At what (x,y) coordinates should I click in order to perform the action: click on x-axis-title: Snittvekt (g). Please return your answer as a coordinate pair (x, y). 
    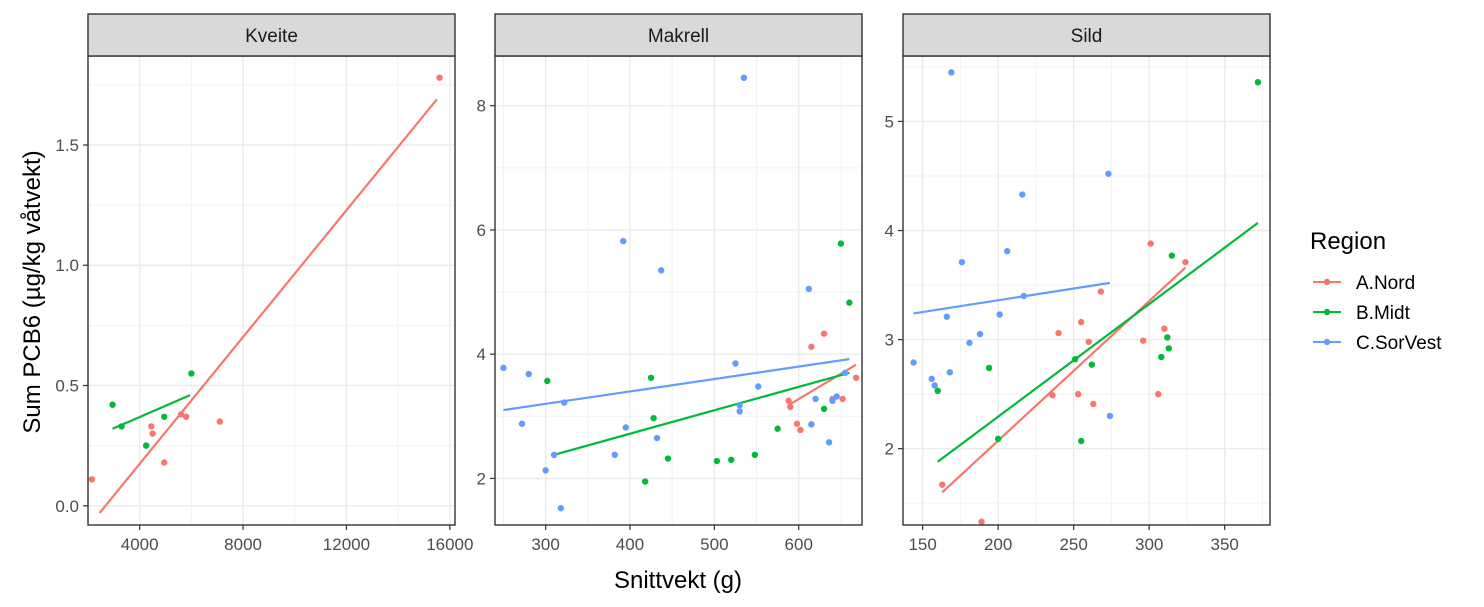
    Looking at the image, I should click on (678, 580).